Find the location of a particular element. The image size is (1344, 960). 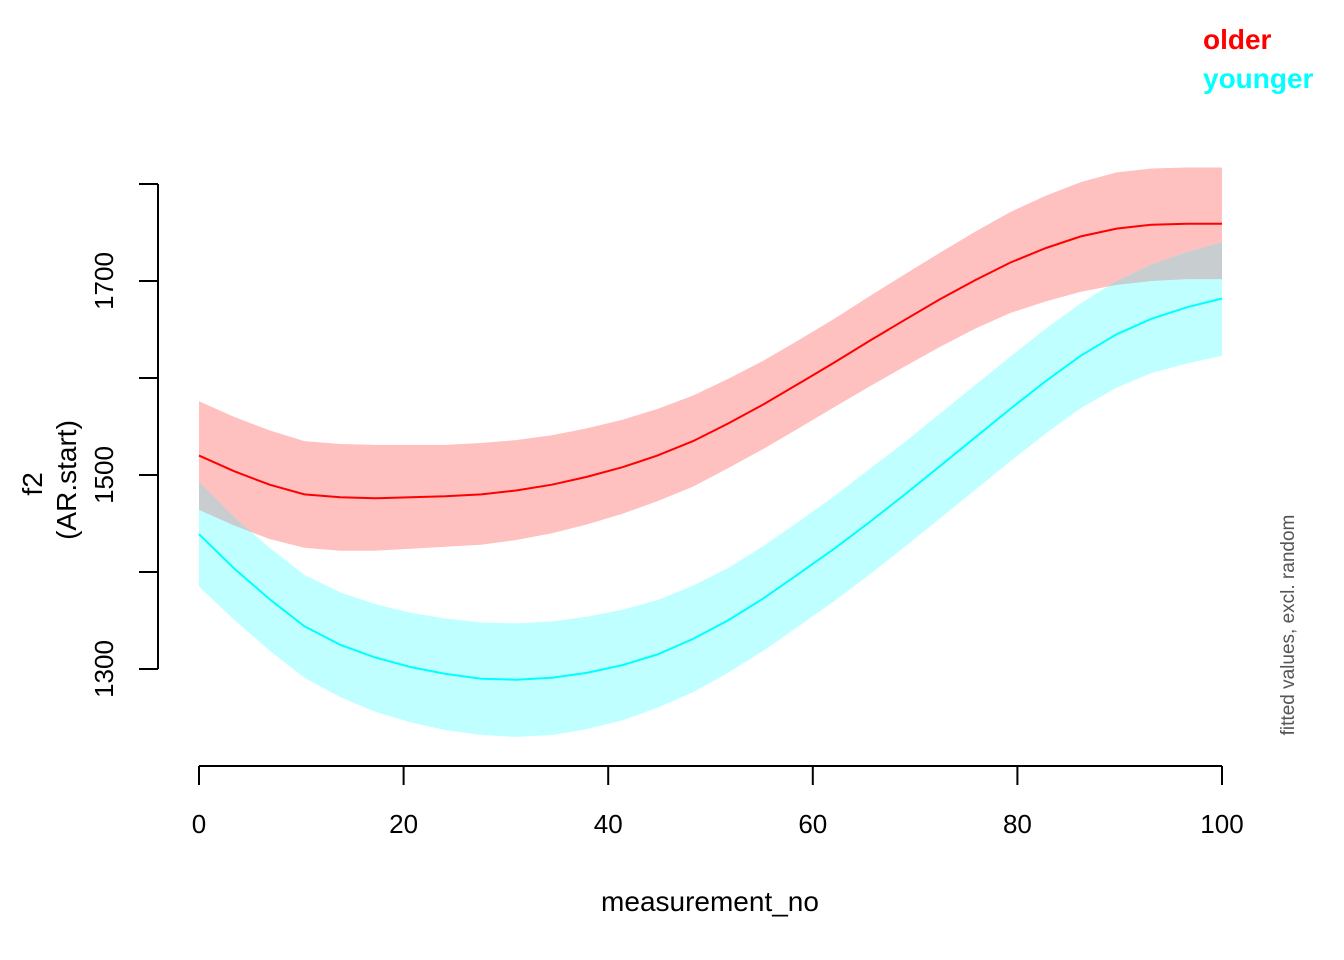

legend-label-older: older is located at coordinates (1237, 39).